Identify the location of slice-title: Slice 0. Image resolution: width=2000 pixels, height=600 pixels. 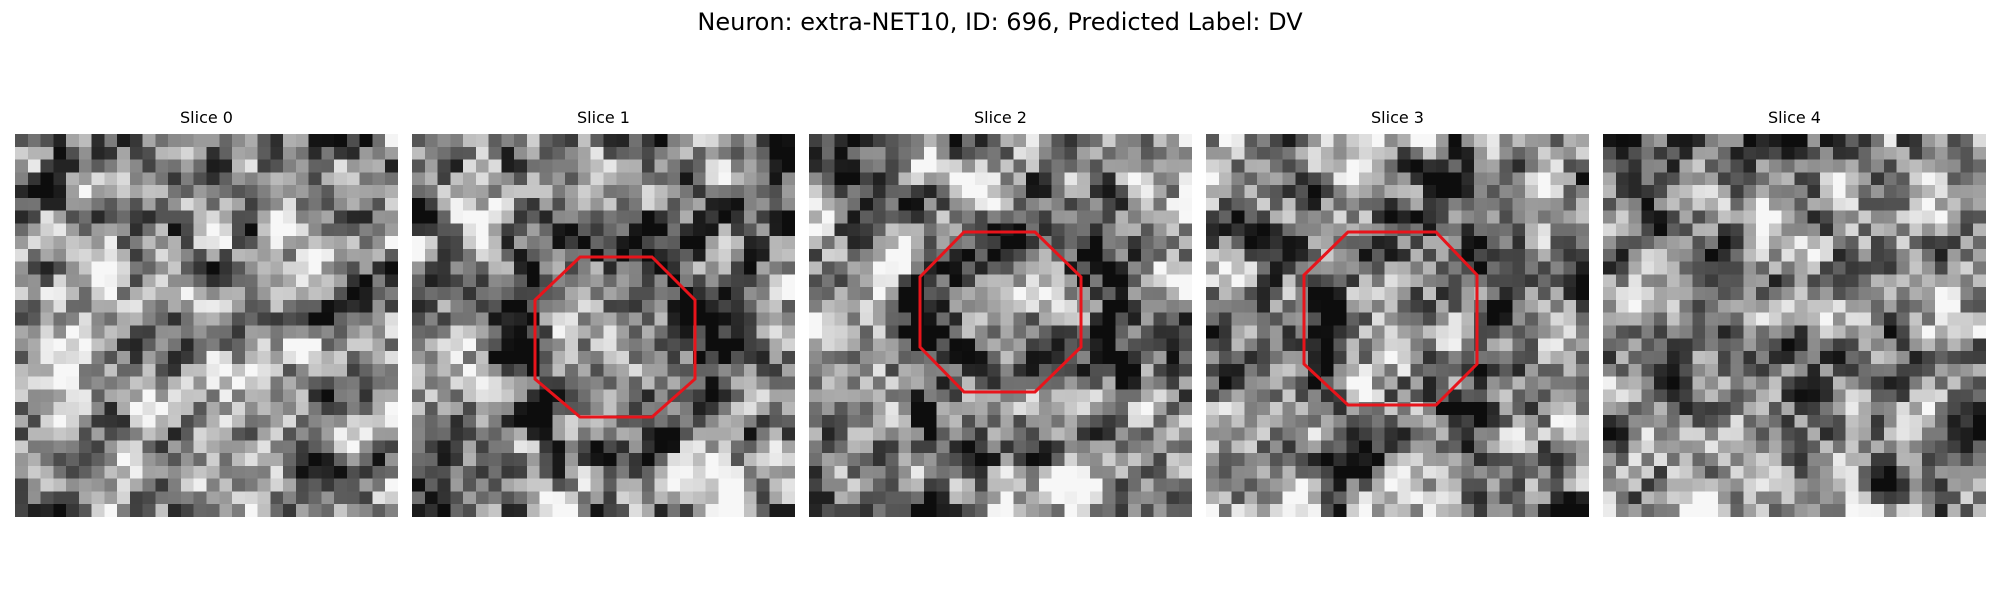
(206, 117).